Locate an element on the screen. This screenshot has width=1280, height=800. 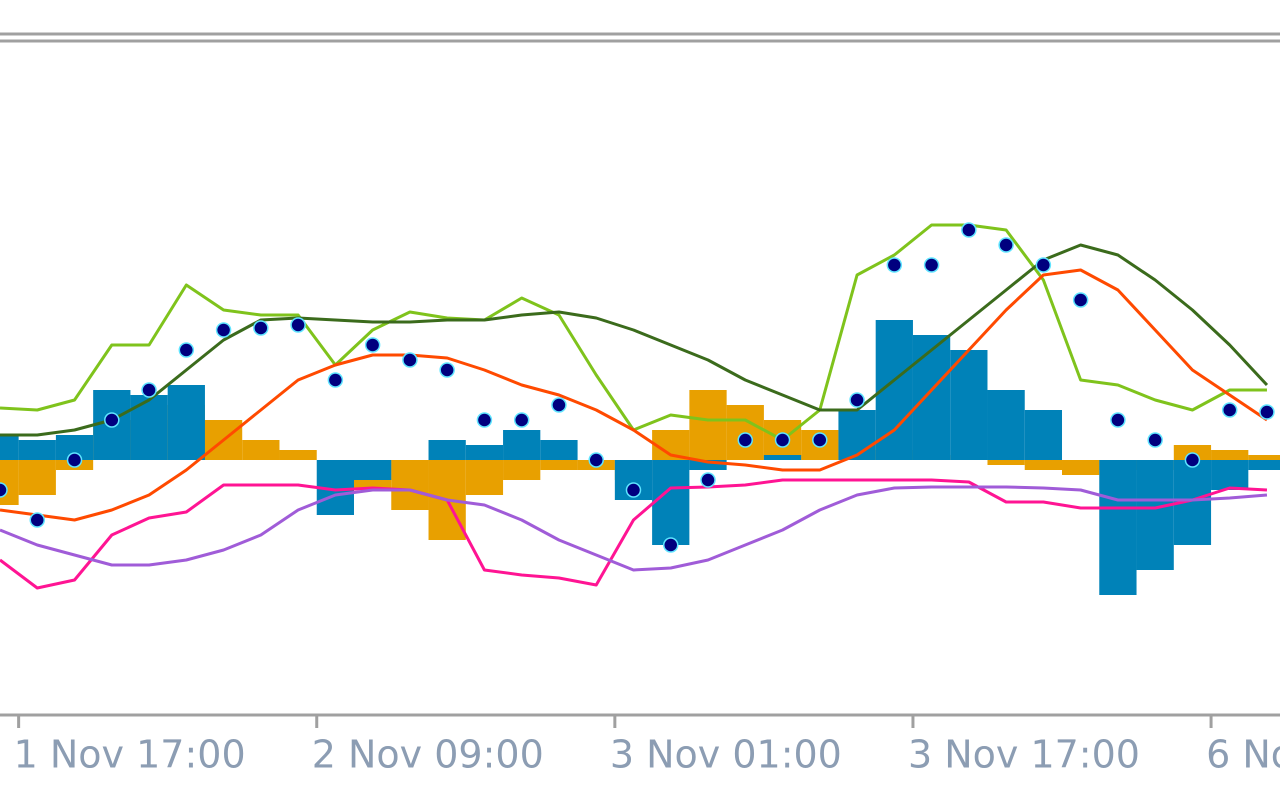
x-tick-label: 3 Nov 17:00 is located at coordinates (1024, 755).